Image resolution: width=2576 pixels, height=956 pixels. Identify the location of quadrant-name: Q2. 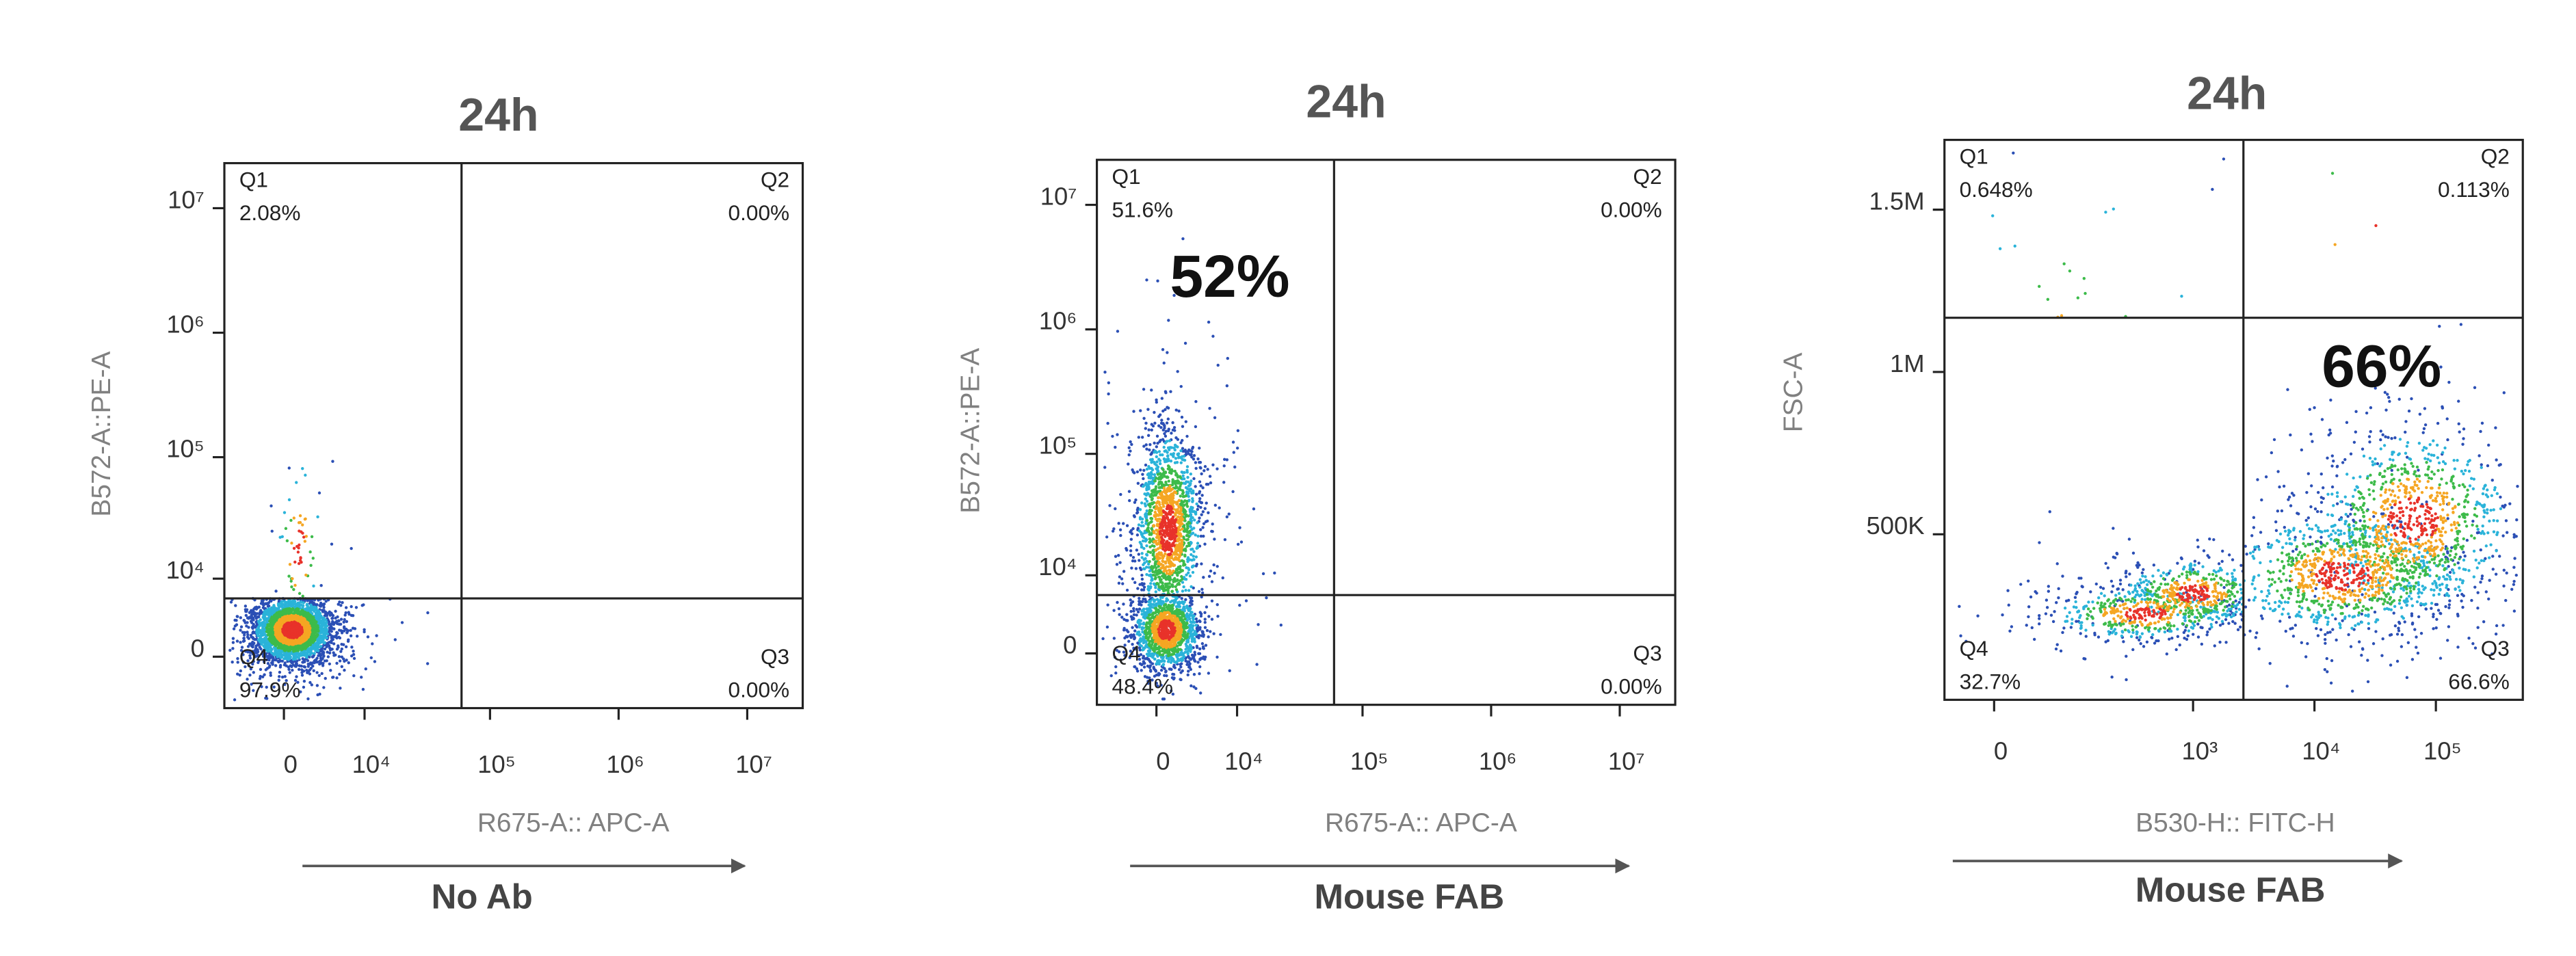
(775, 180).